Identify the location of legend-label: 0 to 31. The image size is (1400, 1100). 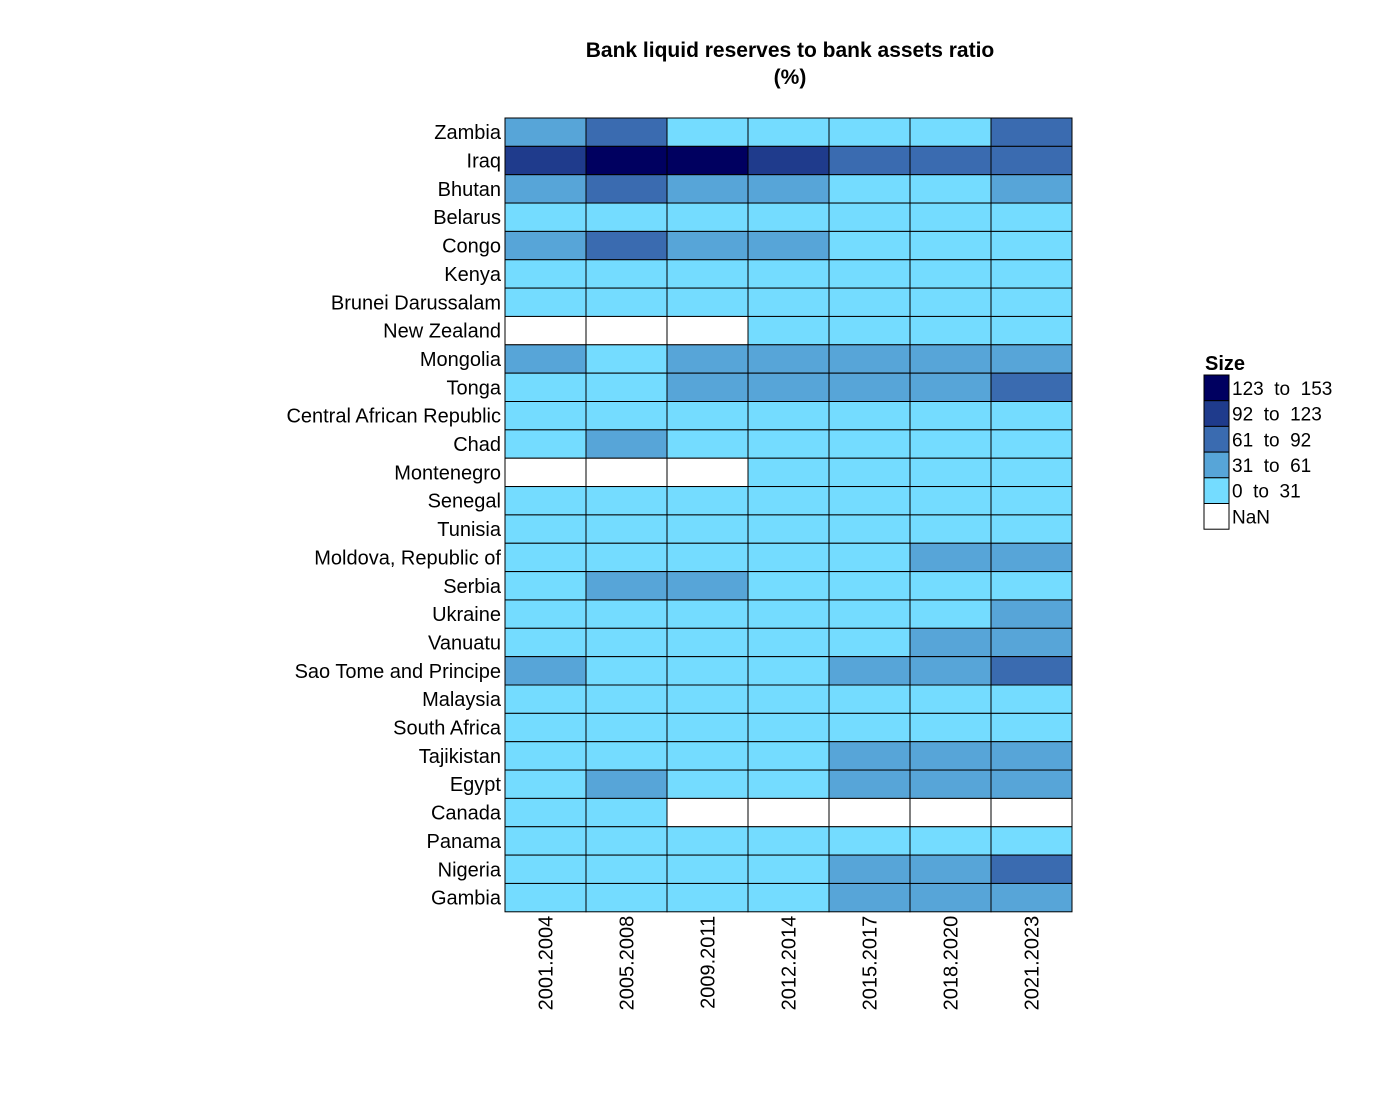
(1266, 492).